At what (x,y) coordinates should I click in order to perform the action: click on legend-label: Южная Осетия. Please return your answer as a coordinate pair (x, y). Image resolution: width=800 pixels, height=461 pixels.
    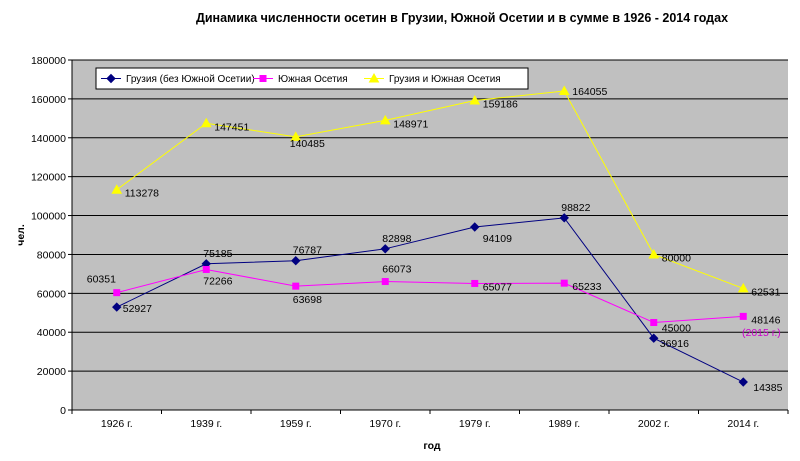
    Looking at the image, I should click on (313, 79).